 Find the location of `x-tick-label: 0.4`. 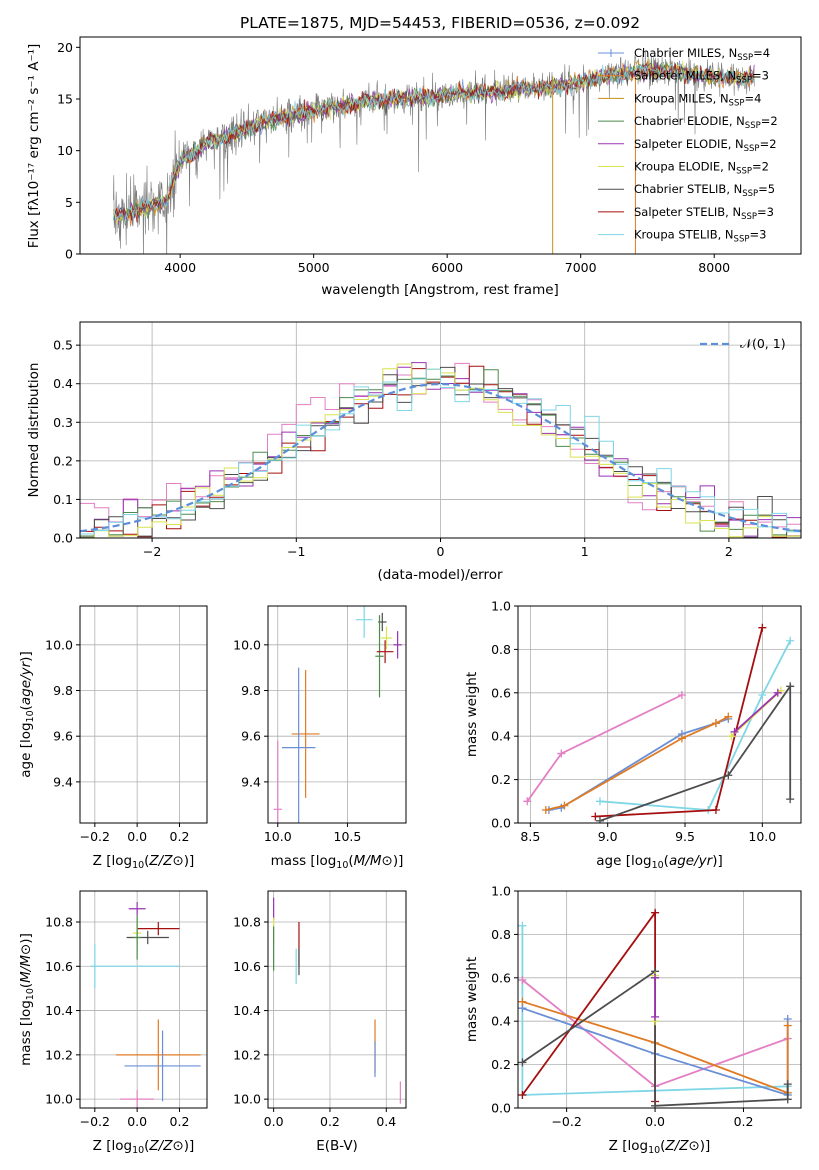

x-tick-label: 0.4 is located at coordinates (386, 1121).